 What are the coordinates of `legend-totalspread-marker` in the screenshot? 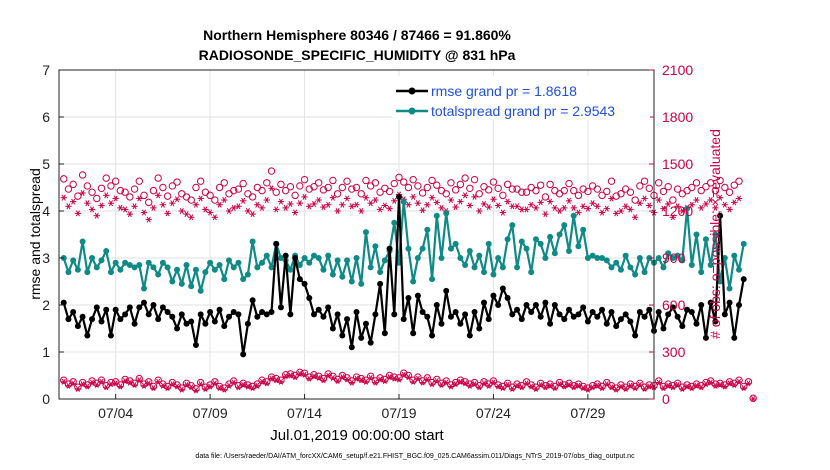 It's located at (412, 111).